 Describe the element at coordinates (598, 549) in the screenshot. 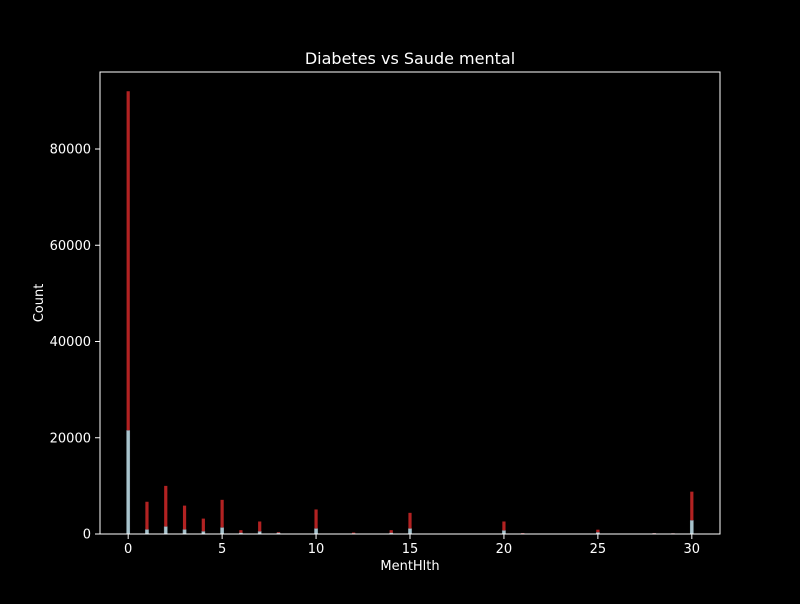

I see `x-tick-label: 25` at that location.